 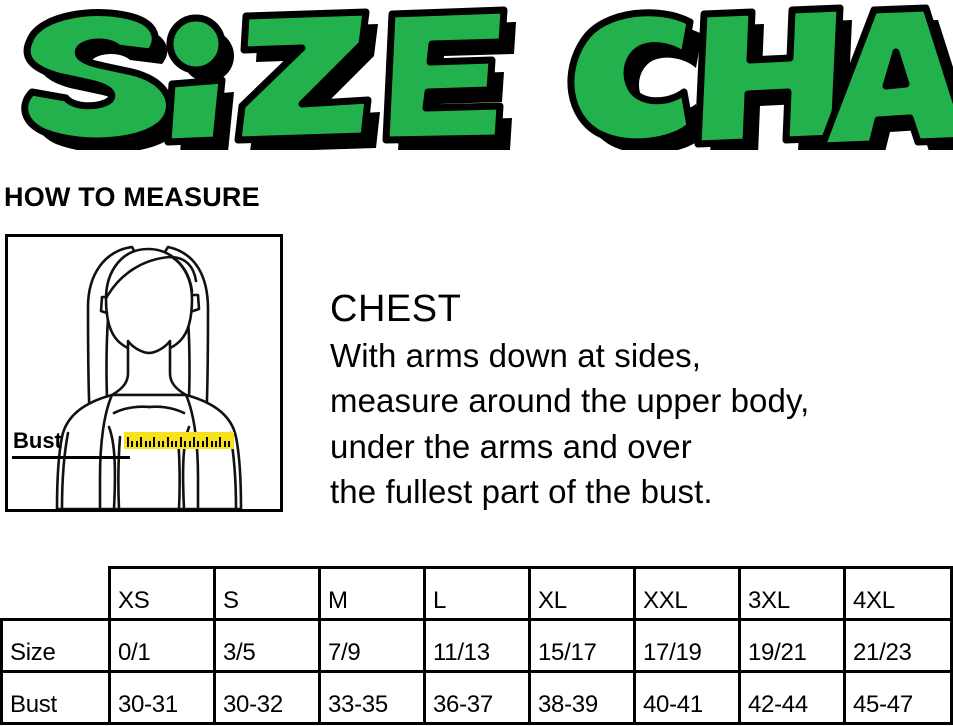 What do you see at coordinates (582, 645) in the screenshot?
I see `table-cell: 15/17` at bounding box center [582, 645].